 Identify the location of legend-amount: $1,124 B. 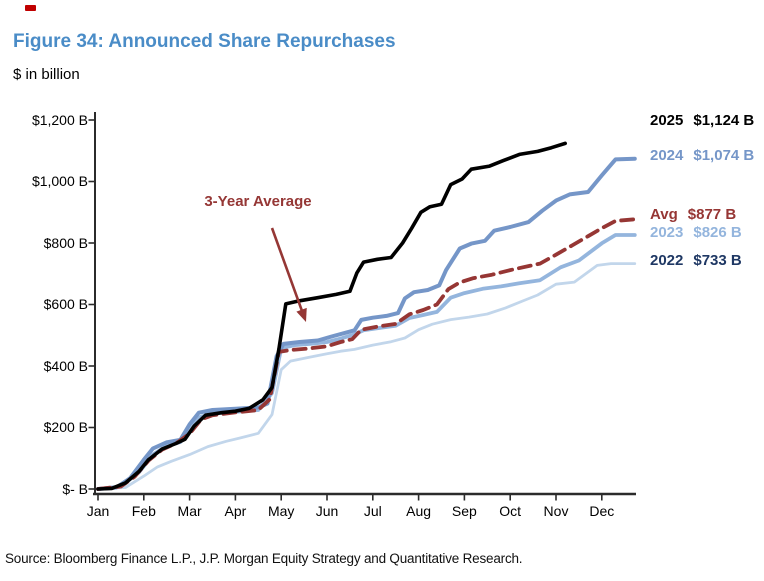
(724, 120).